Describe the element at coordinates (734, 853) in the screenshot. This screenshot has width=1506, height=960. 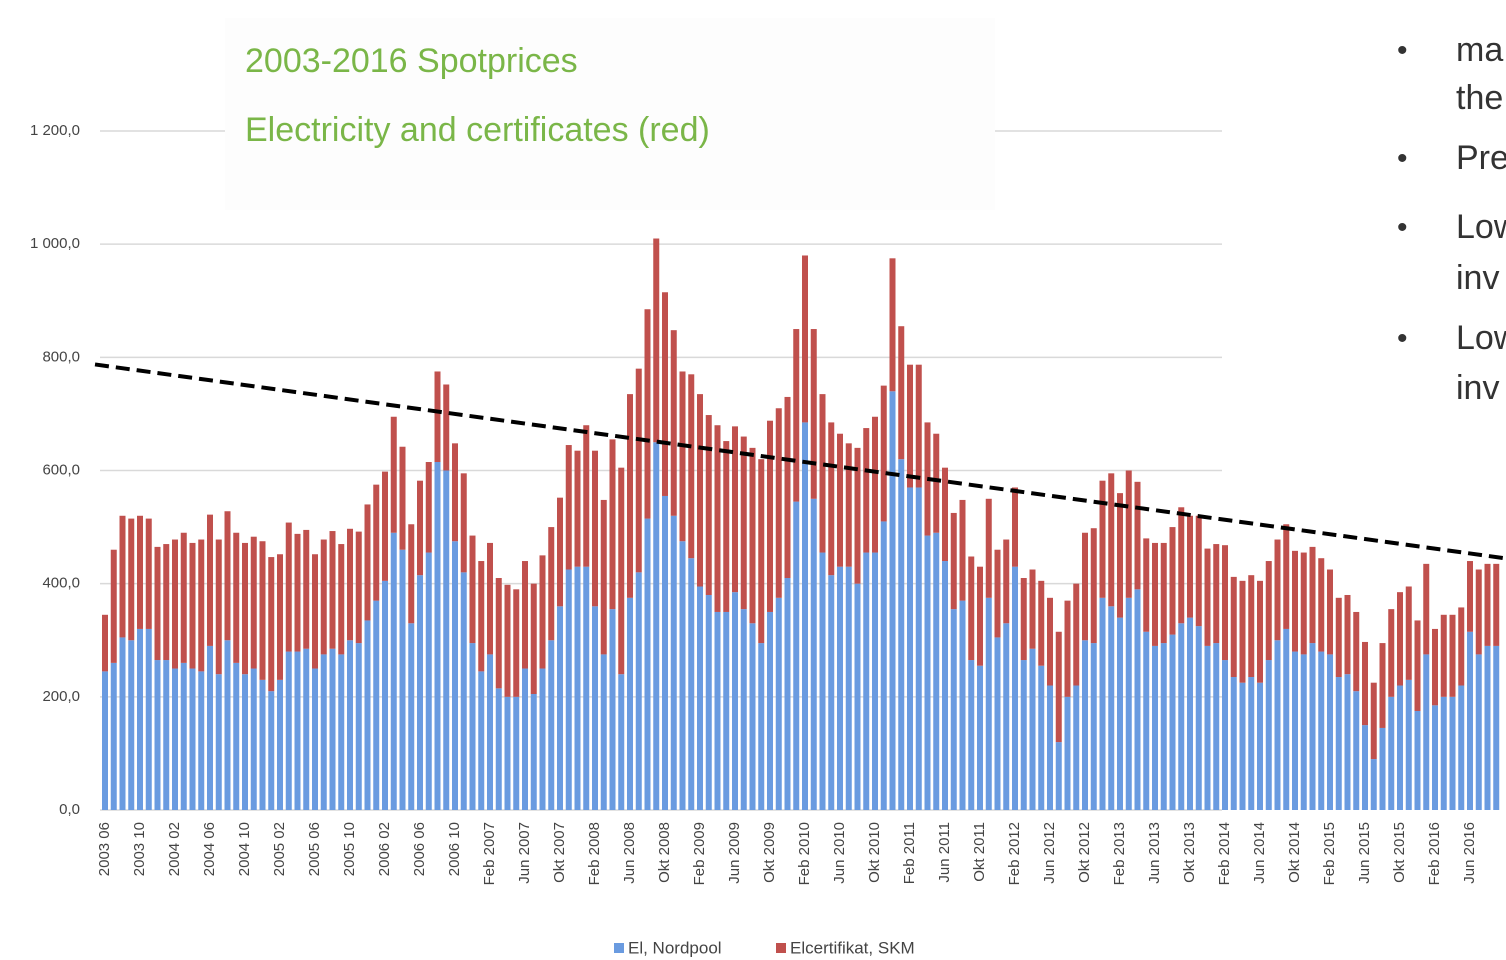
I see `x-tick-label: Jun 2009` at that location.